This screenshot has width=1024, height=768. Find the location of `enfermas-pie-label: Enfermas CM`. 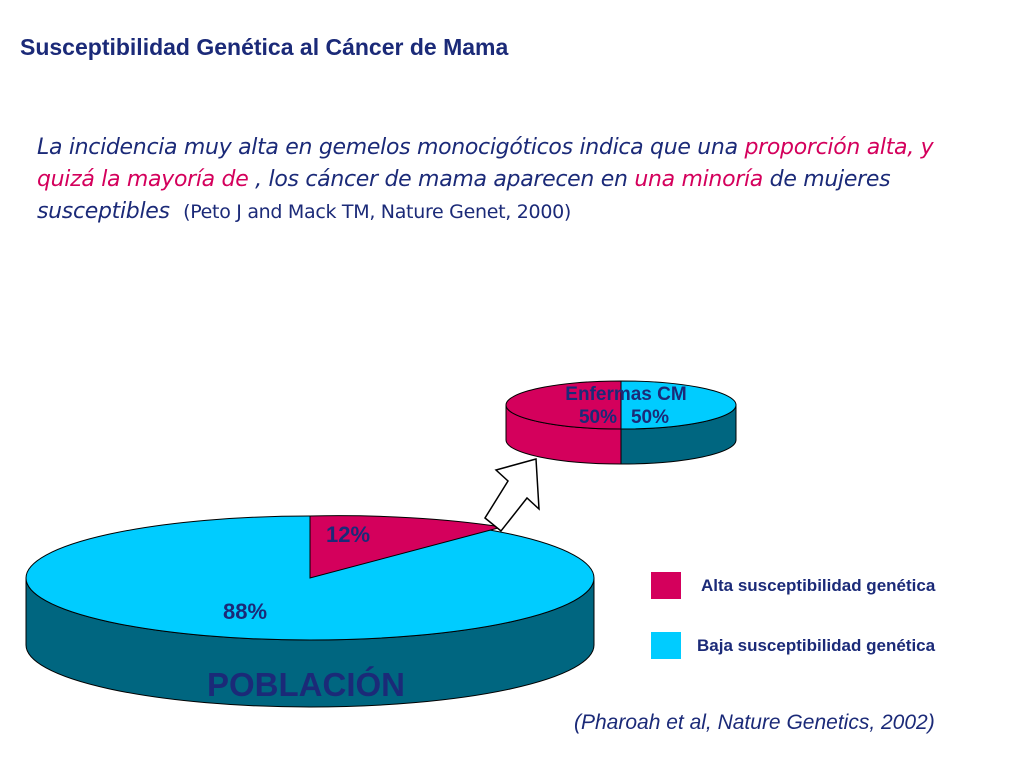

enfermas-pie-label: Enfermas CM is located at coordinates (625, 394).